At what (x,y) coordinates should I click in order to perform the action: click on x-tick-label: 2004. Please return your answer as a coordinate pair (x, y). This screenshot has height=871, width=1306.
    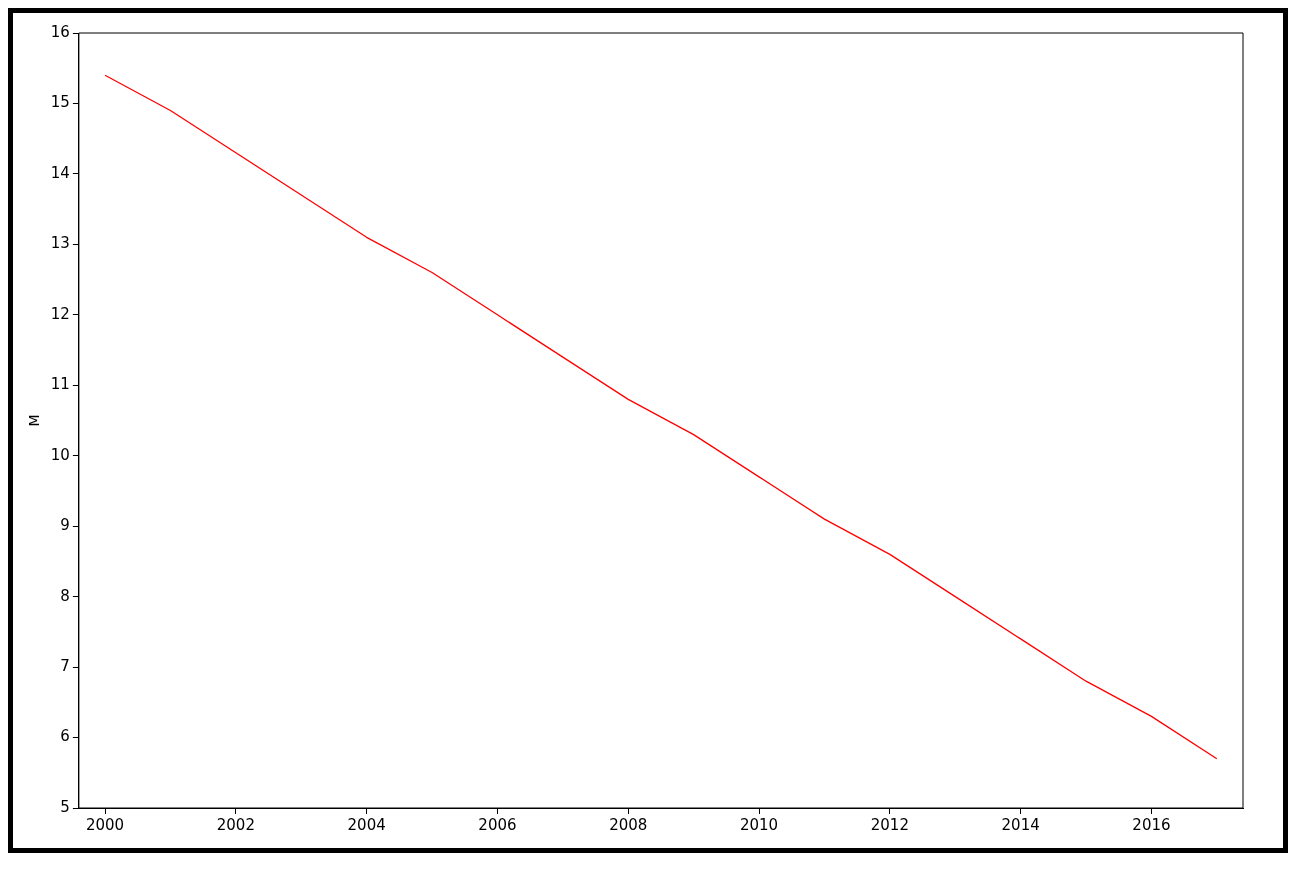
    Looking at the image, I should click on (366, 824).